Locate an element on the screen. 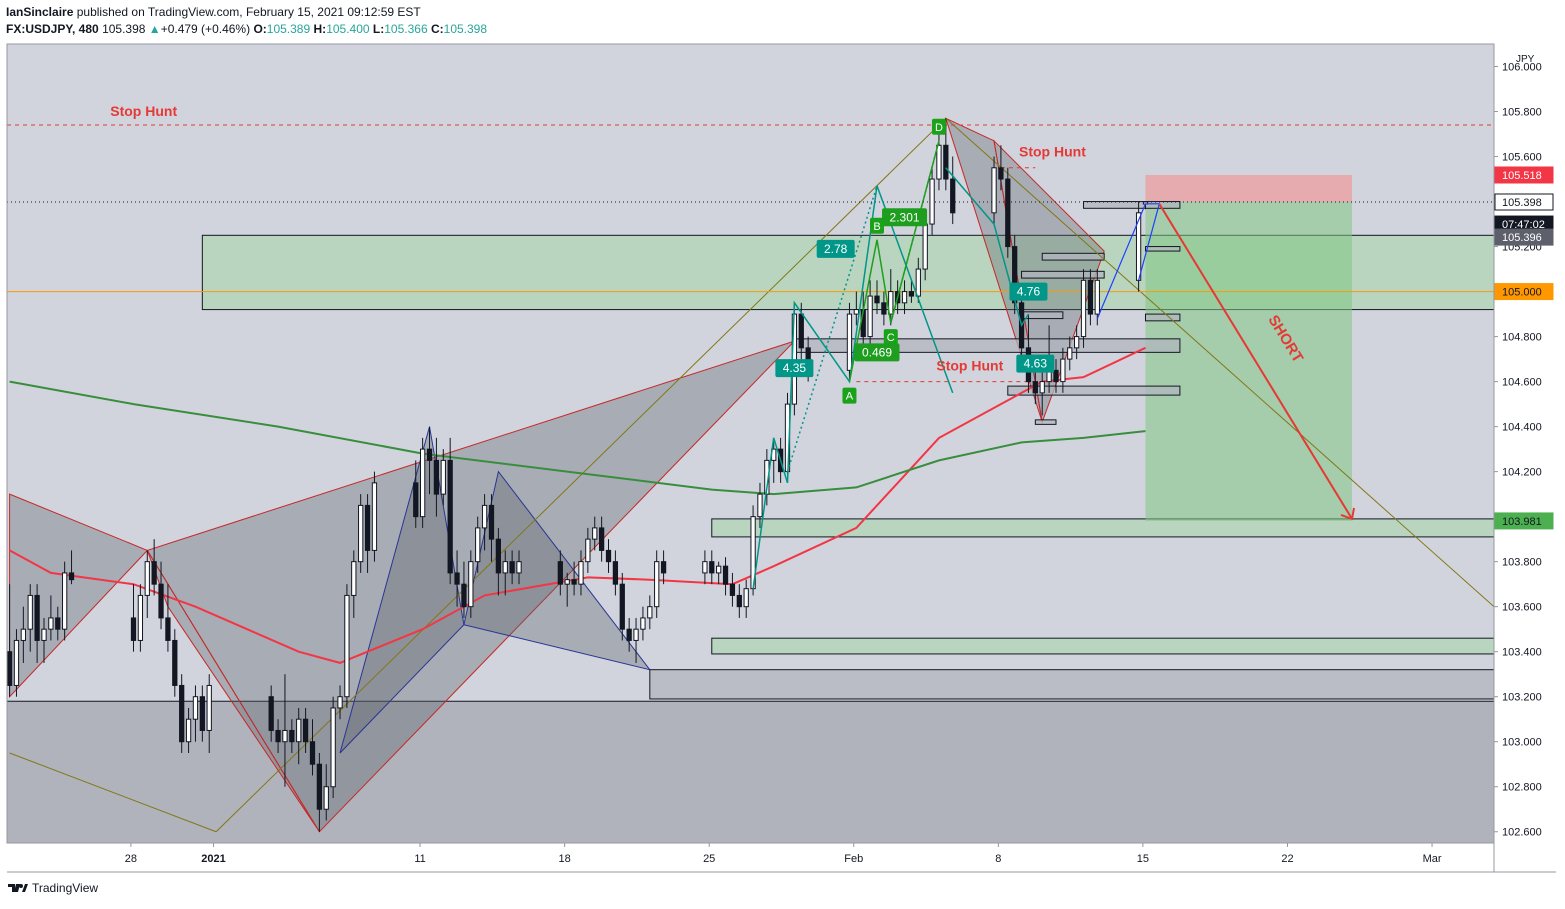 The image size is (1565, 909). open-label: O: is located at coordinates (260, 29).